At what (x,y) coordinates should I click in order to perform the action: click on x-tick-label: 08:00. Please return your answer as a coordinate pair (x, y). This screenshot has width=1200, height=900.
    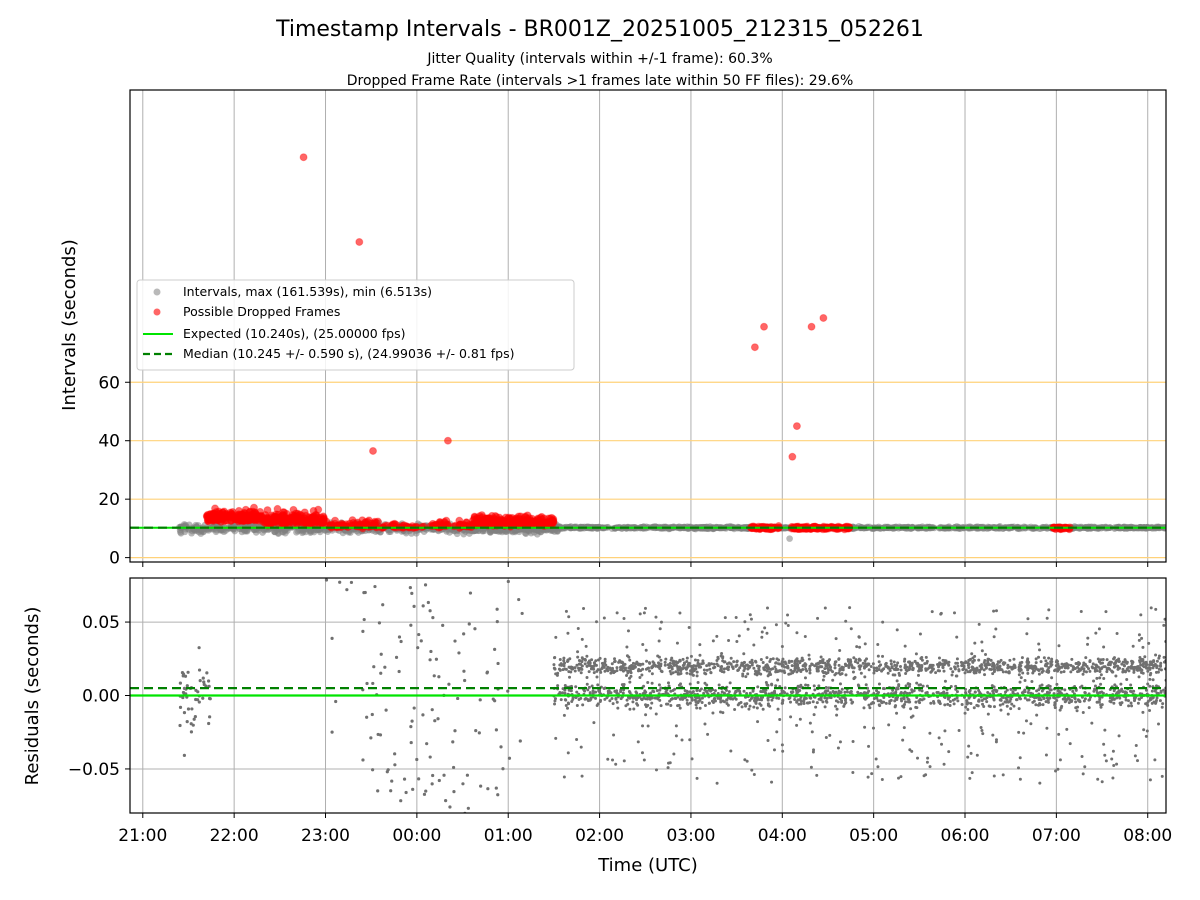
    Looking at the image, I should click on (1147, 836).